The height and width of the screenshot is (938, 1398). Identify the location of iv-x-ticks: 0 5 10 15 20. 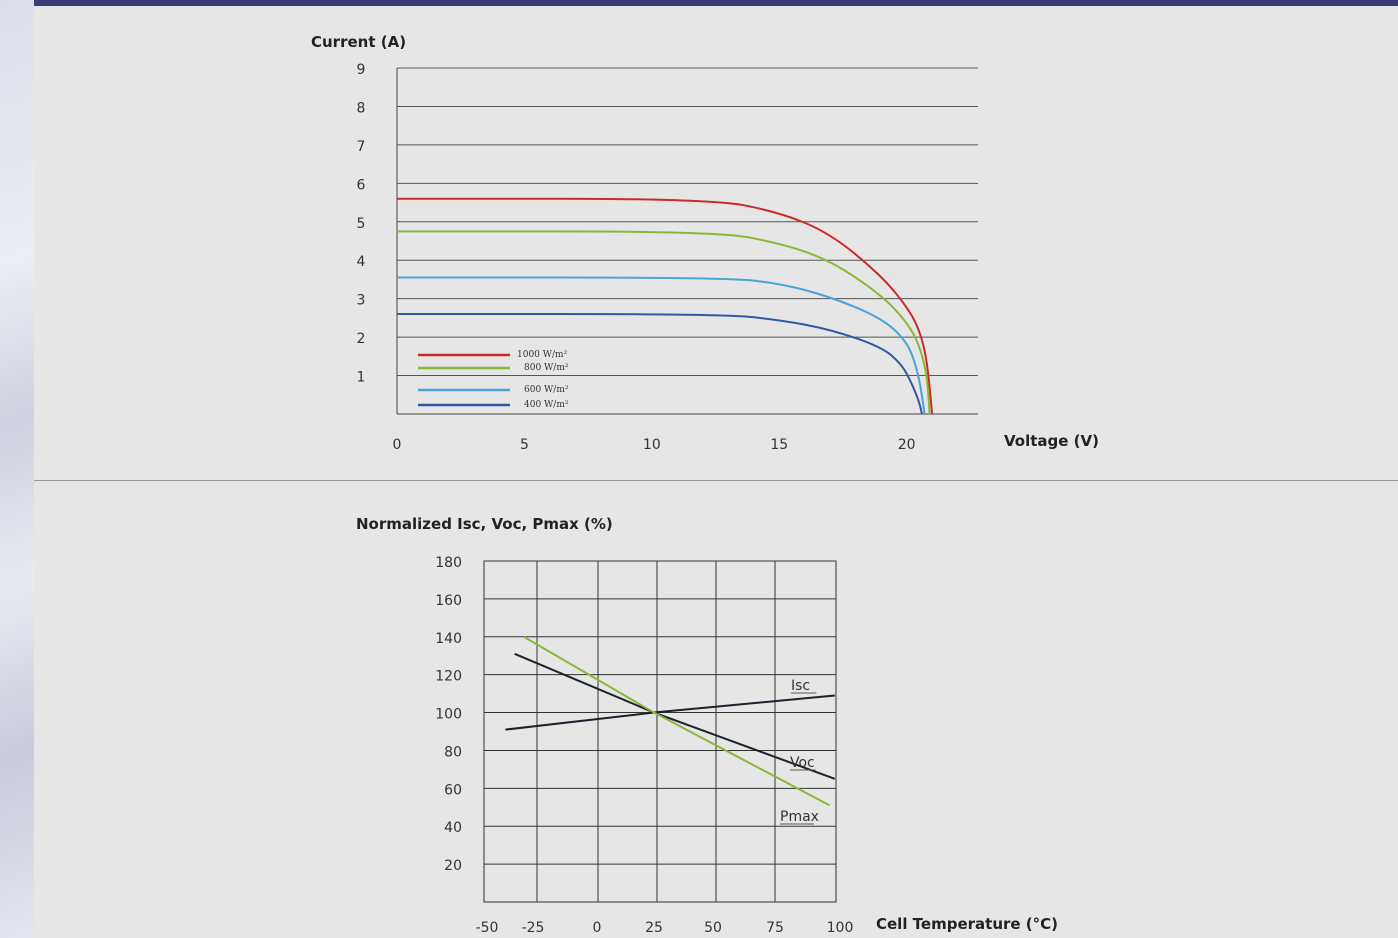
(654, 445).